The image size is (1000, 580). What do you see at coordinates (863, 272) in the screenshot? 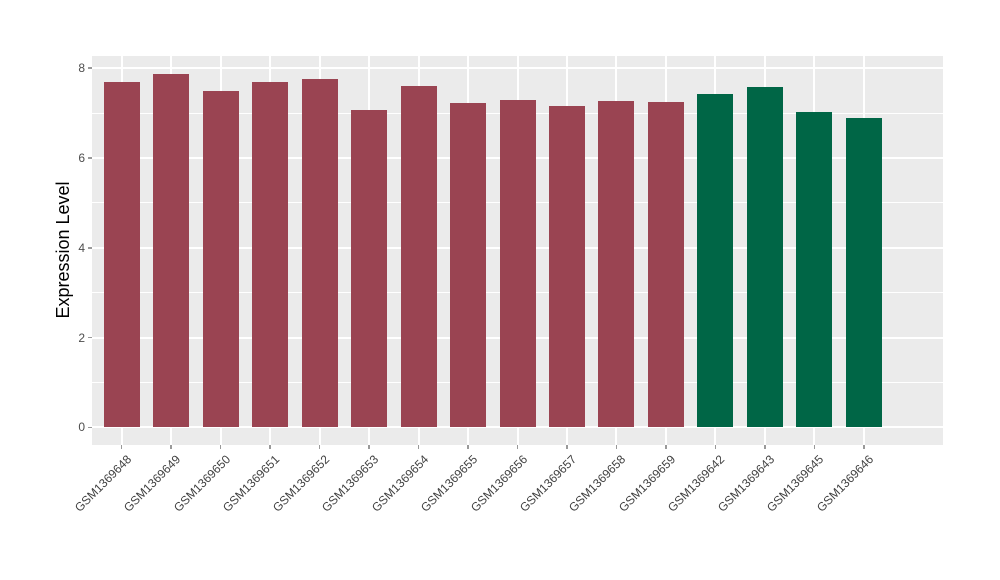
I see `bar-GSM1369646` at bounding box center [863, 272].